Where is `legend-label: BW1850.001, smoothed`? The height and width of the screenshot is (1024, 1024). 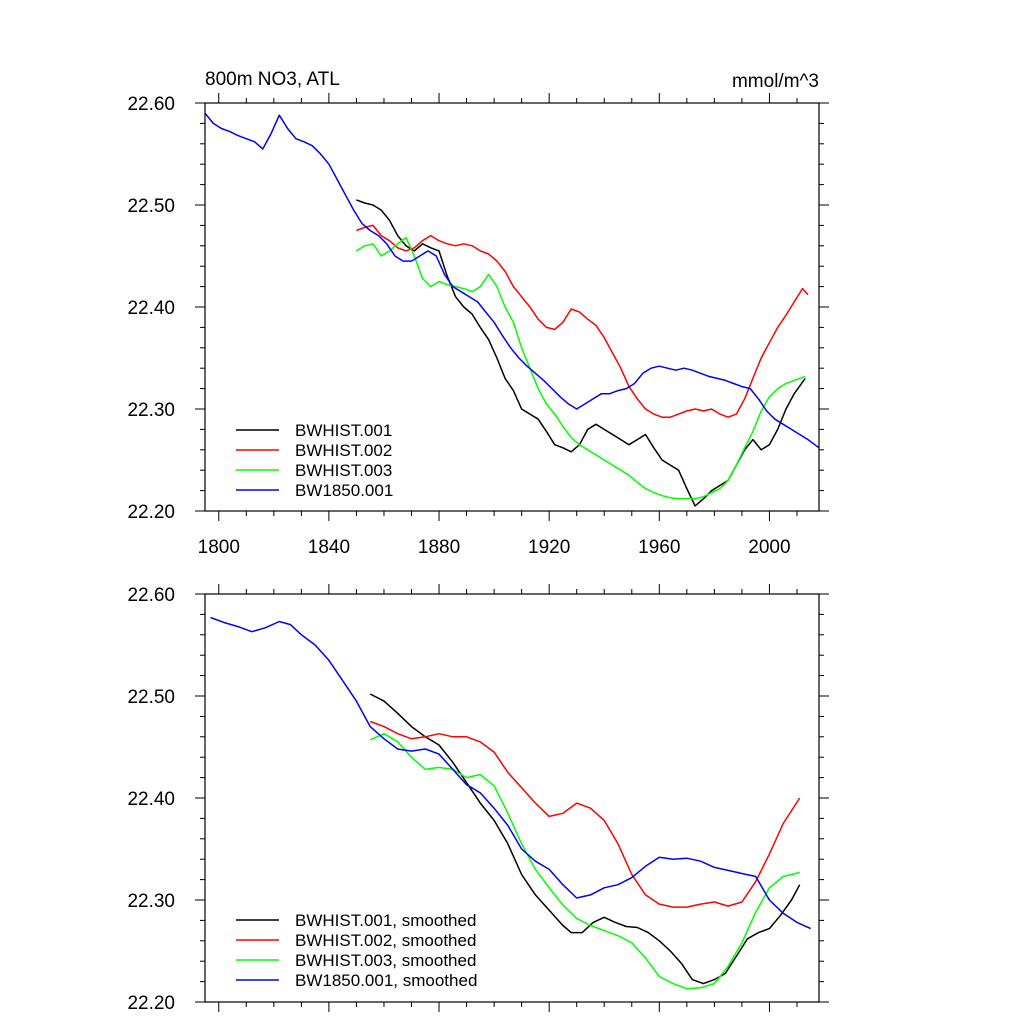 legend-label: BW1850.001, smoothed is located at coordinates (386, 980).